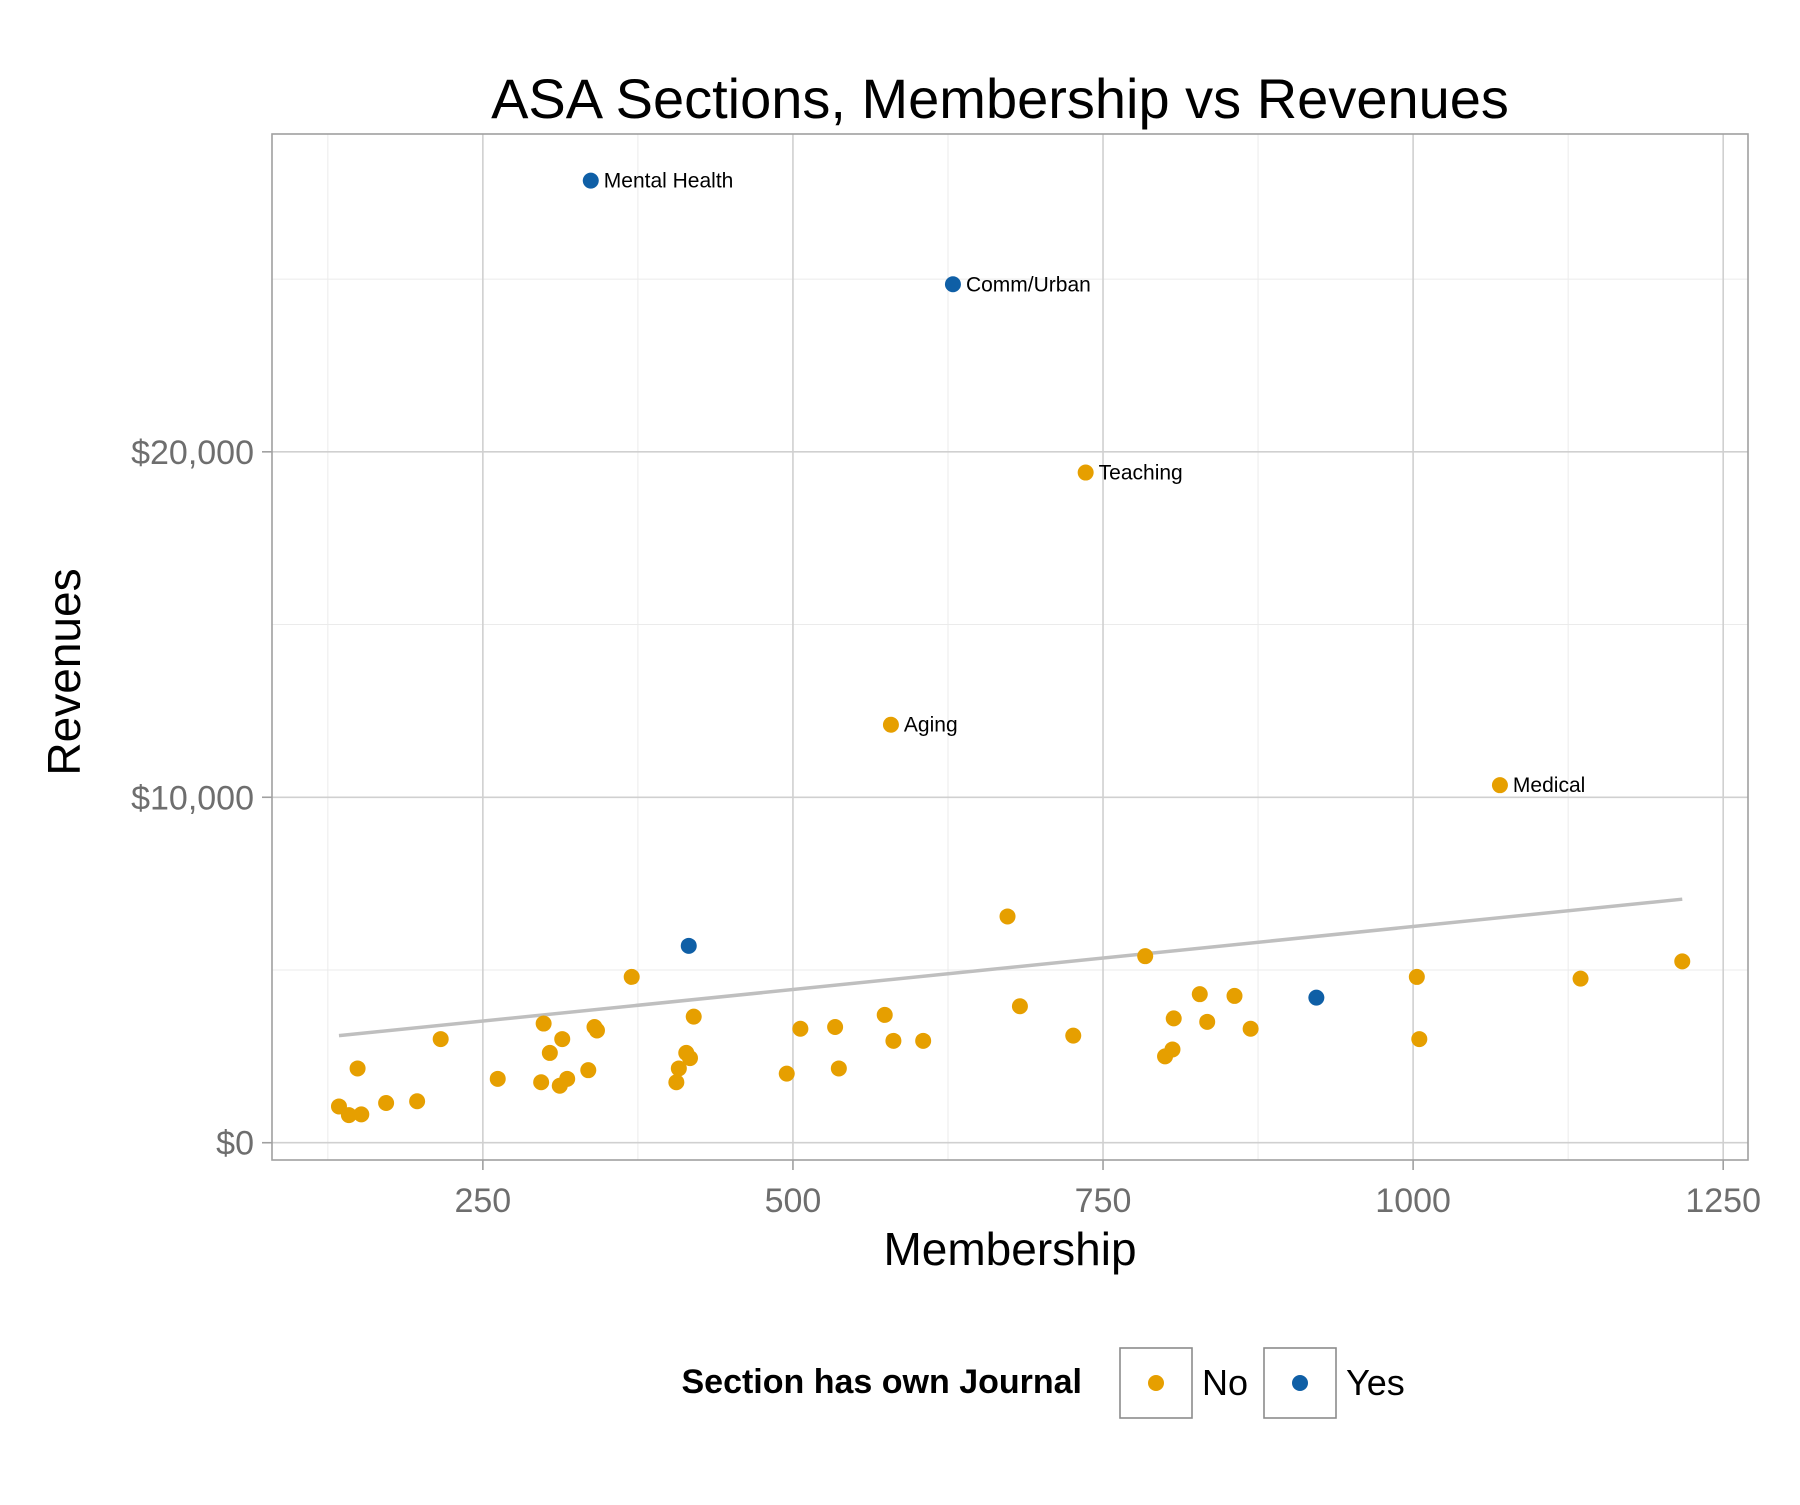 The height and width of the screenshot is (1505, 1800). Describe the element at coordinates (64, 671) in the screenshot. I see `y-axis-title: Revenues` at that location.